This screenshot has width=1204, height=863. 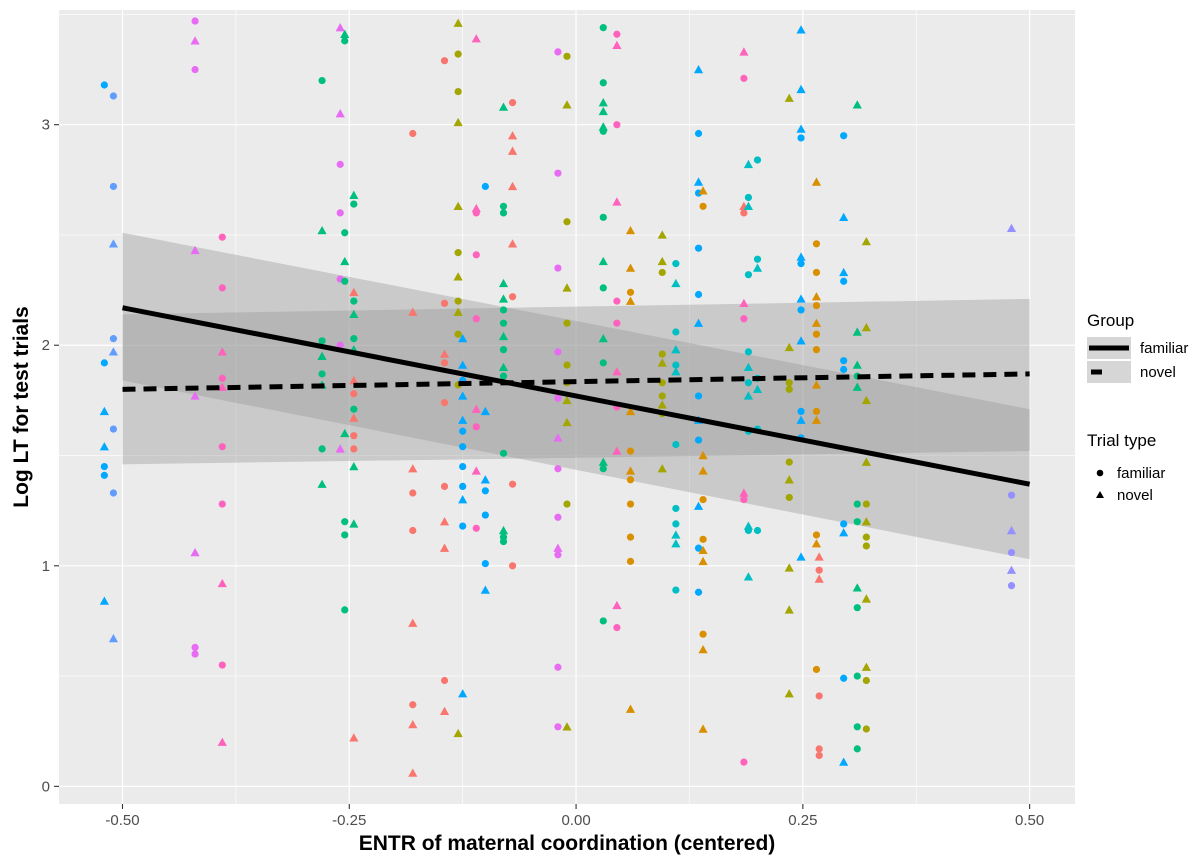 What do you see at coordinates (46, 125) in the screenshot?
I see `y-tick-label: 3` at bounding box center [46, 125].